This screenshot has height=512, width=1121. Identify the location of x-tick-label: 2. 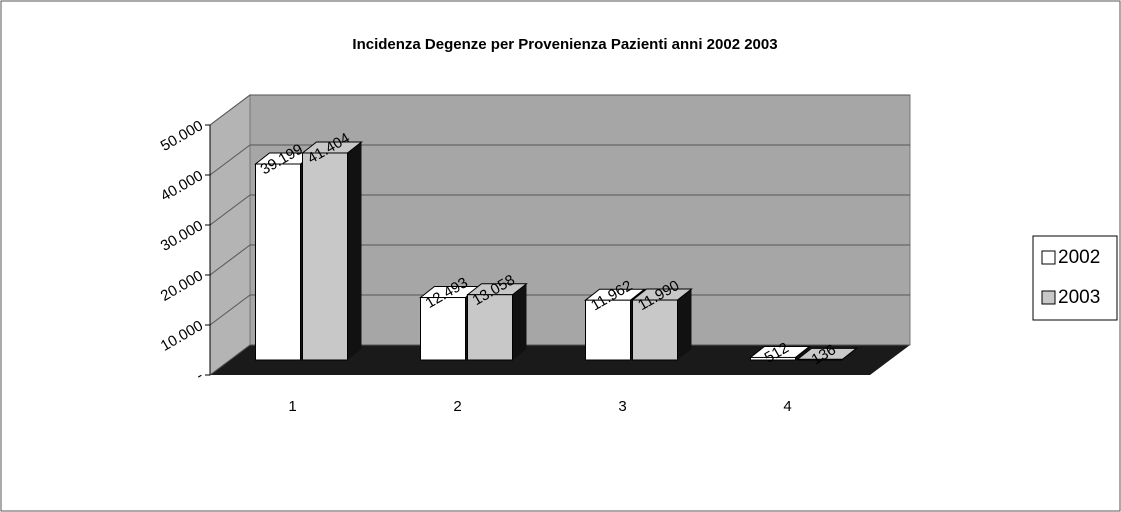
(457, 406).